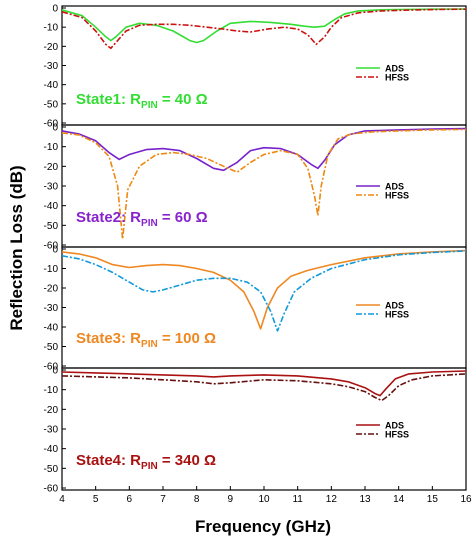 The width and height of the screenshot is (474, 540). What do you see at coordinates (96, 499) in the screenshot?
I see `x-tick-label: 5` at bounding box center [96, 499].